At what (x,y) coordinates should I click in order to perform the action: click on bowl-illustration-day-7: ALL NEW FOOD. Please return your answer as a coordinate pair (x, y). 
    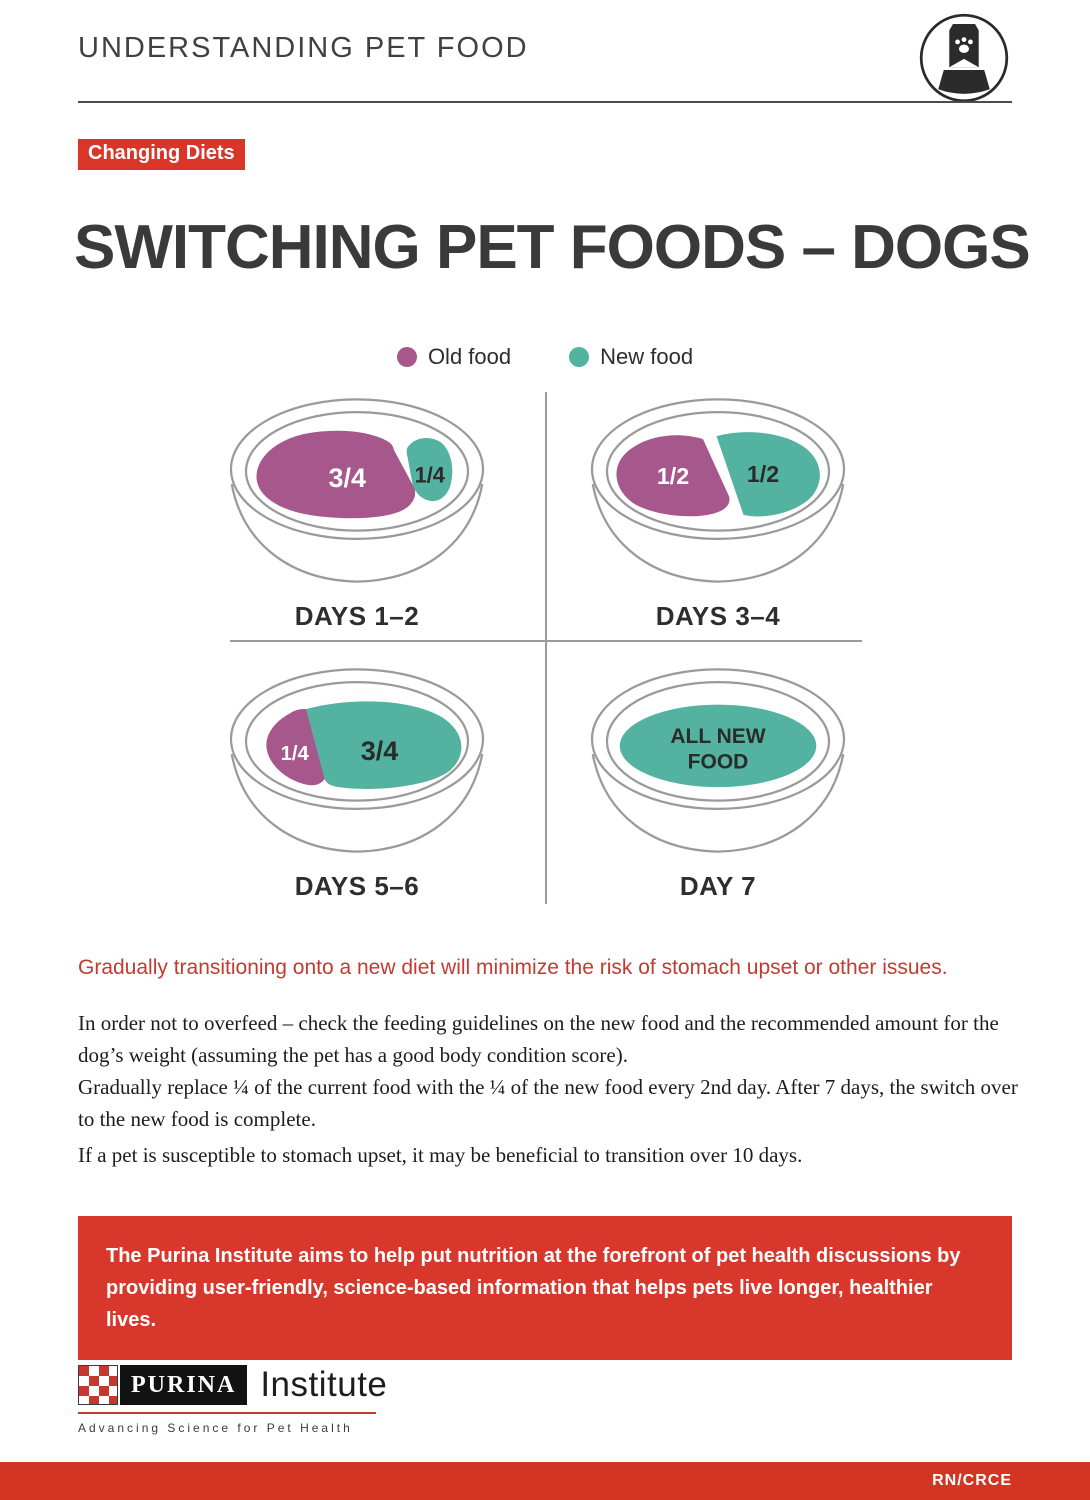
    Looking at the image, I should click on (718, 760).